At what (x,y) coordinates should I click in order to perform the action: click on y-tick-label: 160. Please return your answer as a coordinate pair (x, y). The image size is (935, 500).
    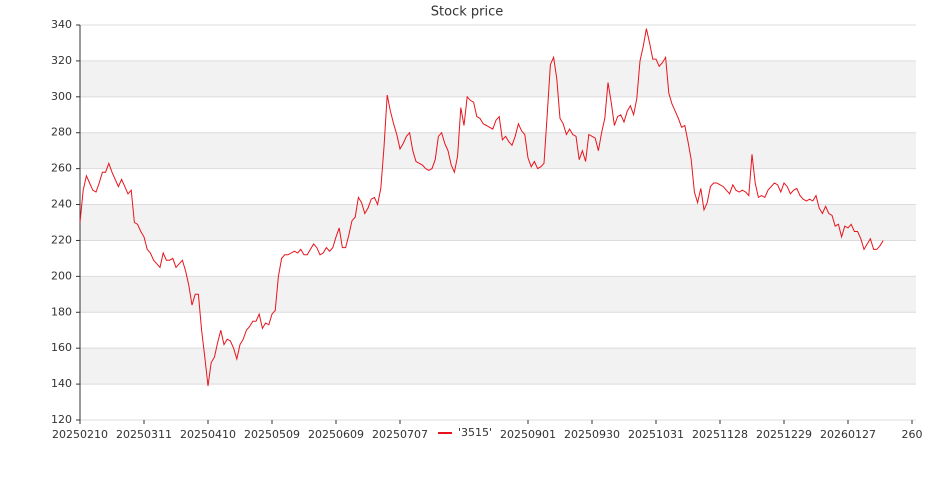
    Looking at the image, I should click on (61, 347).